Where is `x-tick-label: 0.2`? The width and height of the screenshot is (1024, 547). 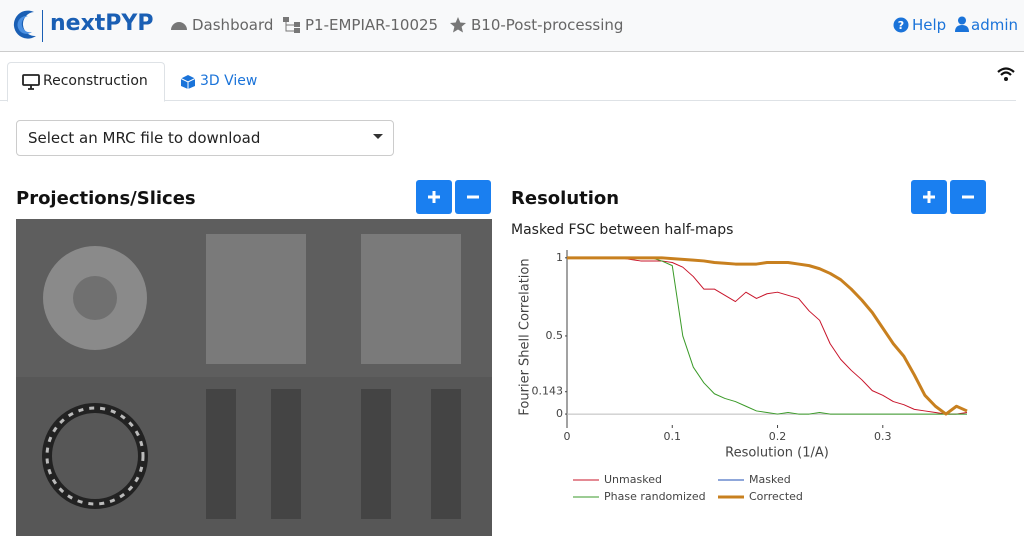 x-tick-label: 0.2 is located at coordinates (778, 436).